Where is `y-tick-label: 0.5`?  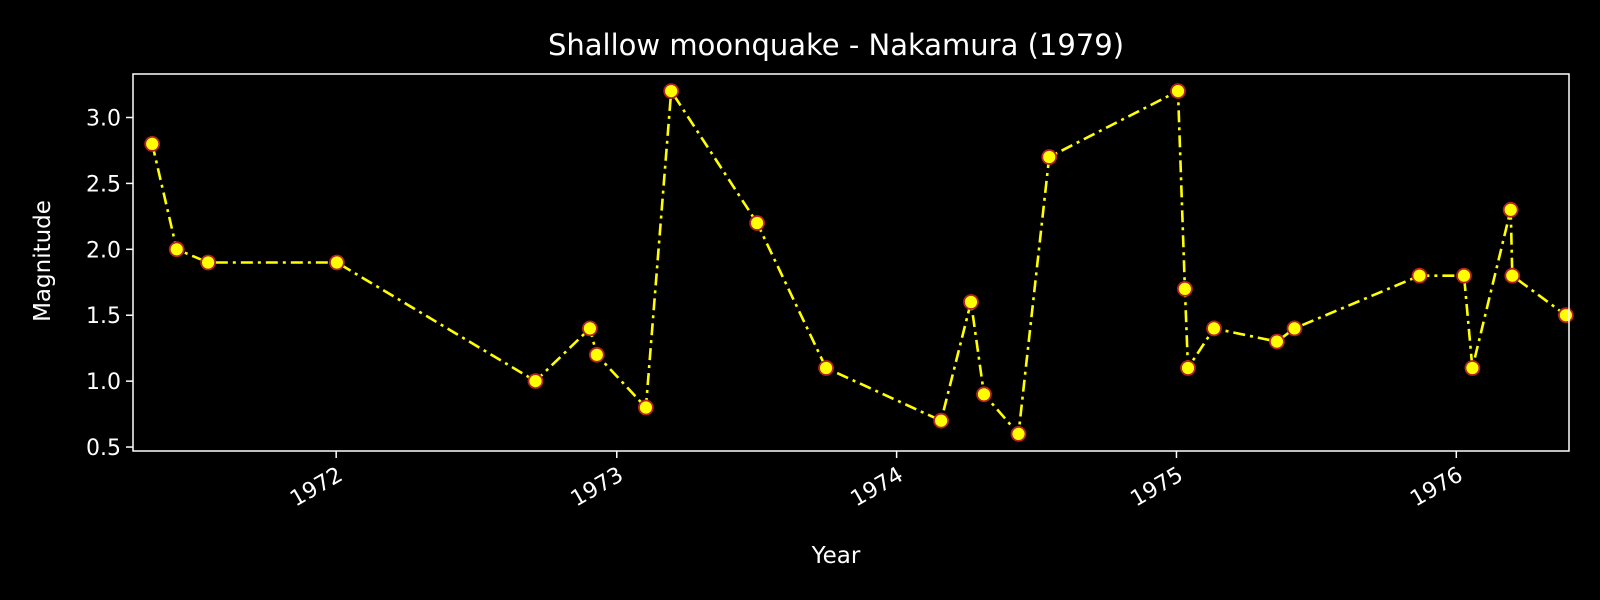 y-tick-label: 0.5 is located at coordinates (103, 448).